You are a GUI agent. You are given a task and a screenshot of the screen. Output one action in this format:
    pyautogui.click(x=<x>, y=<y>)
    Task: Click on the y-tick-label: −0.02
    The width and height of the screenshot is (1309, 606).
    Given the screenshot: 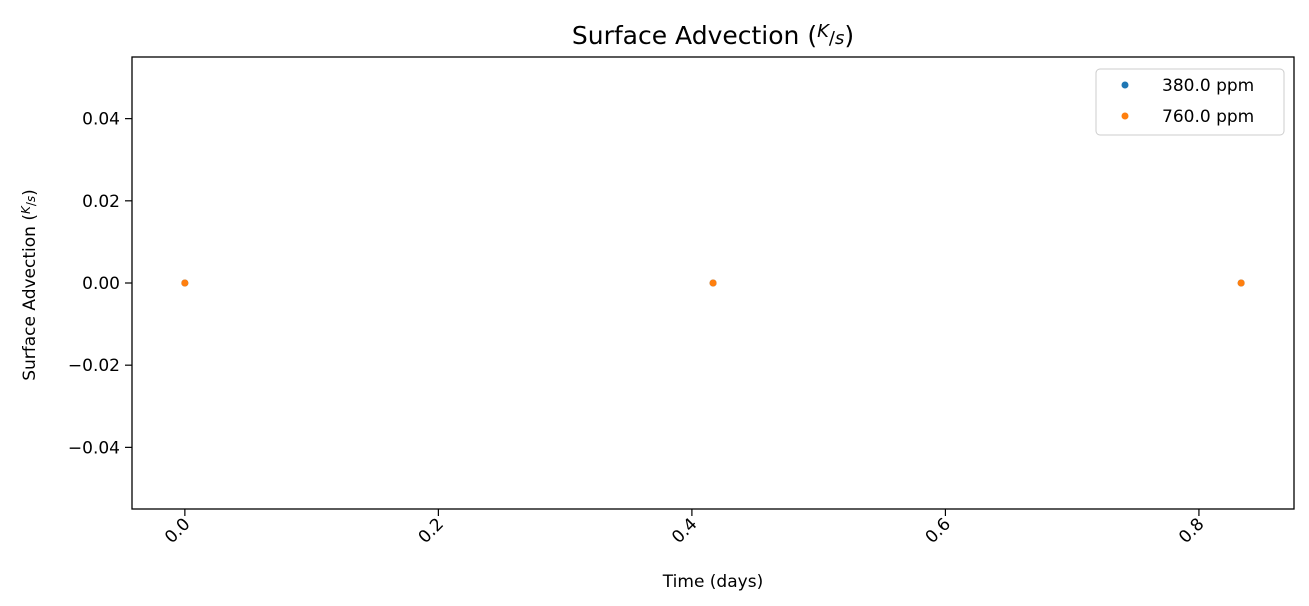 What is the action you would take?
    pyautogui.click(x=94, y=366)
    